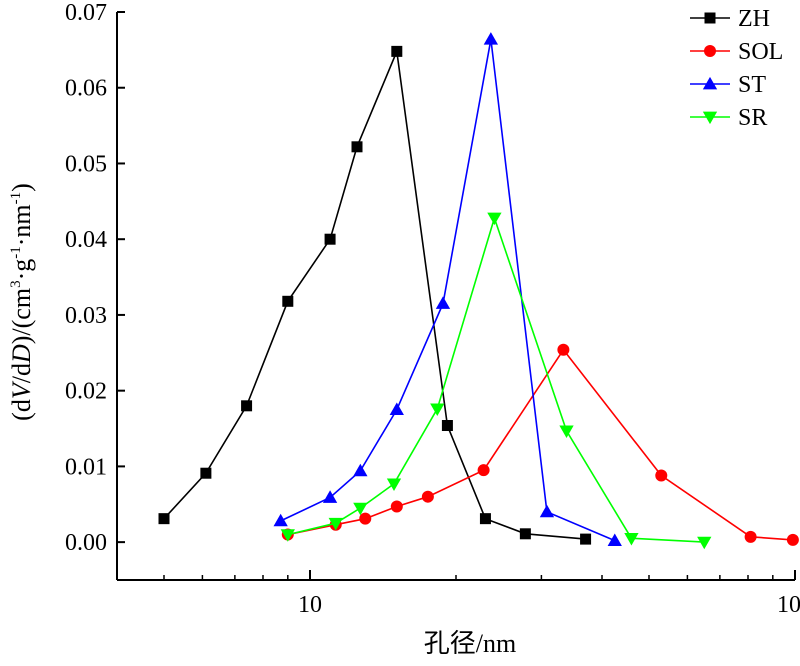 The width and height of the screenshot is (800, 666). What do you see at coordinates (310, 605) in the screenshot?
I see `x-tick-label: 10` at bounding box center [310, 605].